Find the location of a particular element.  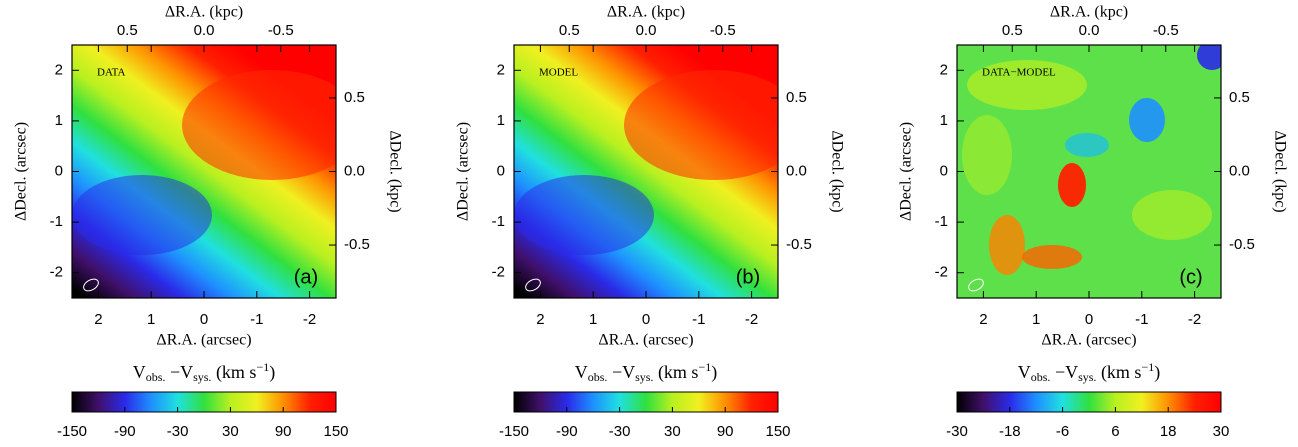

y-tick-label: 2 is located at coordinates (944, 69).